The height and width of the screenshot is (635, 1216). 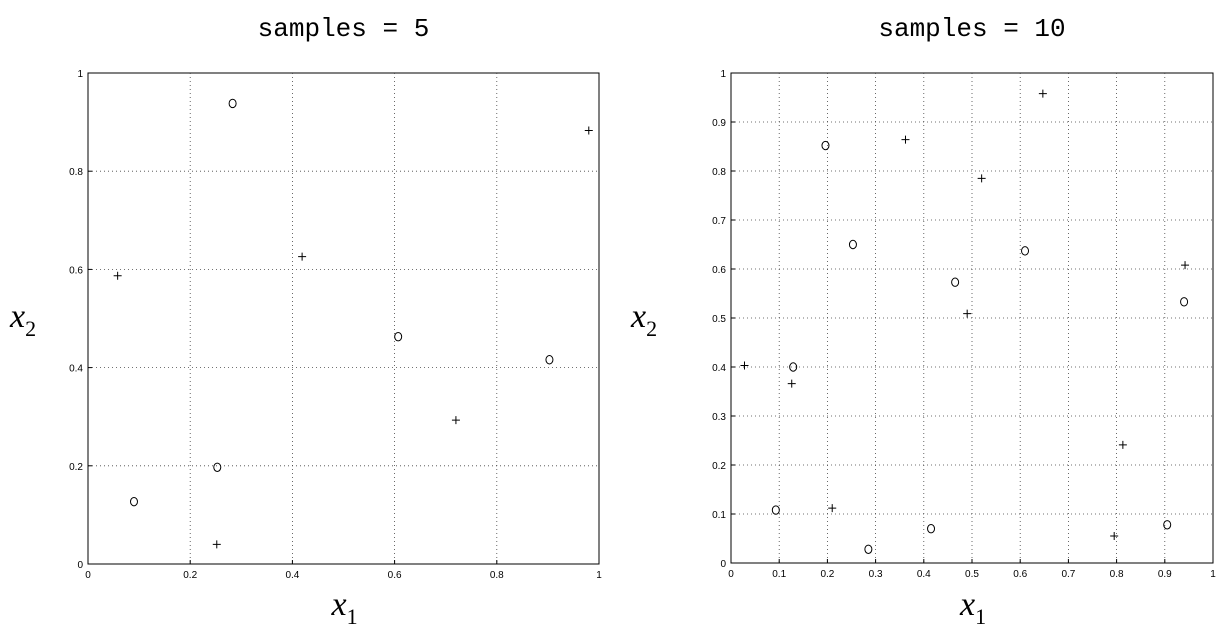 What do you see at coordinates (719, 221) in the screenshot?
I see `y-tick-label: 0.7` at bounding box center [719, 221].